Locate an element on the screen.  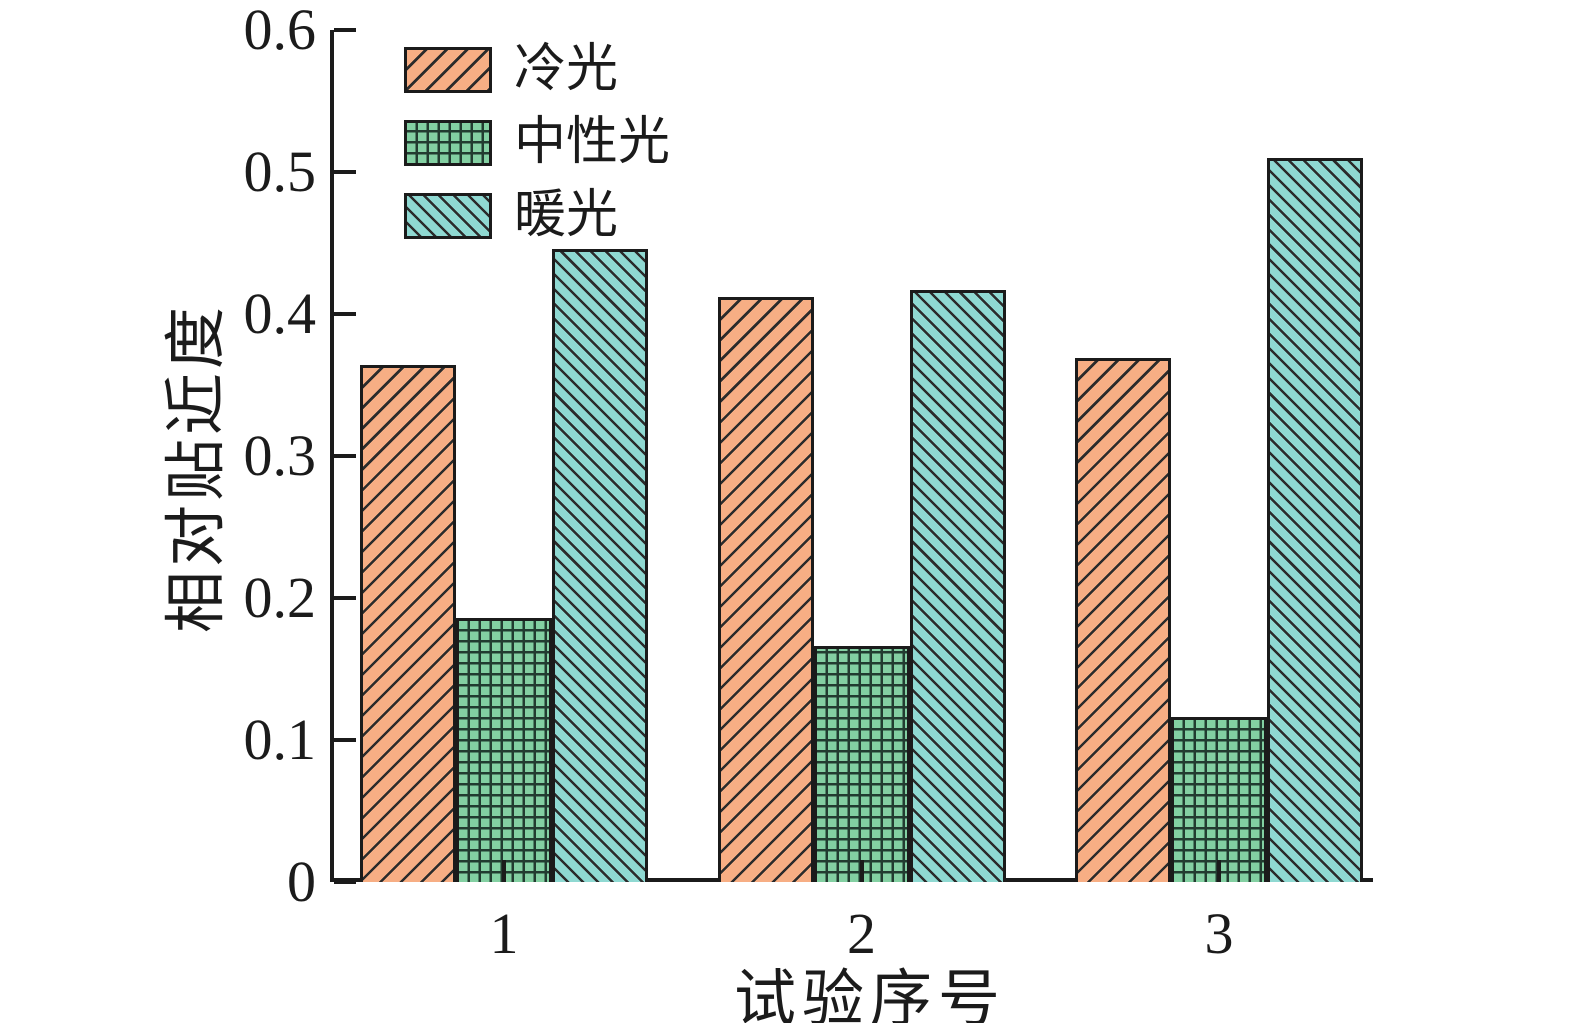
y-tick-mark-0.5 is located at coordinates (345, 172).